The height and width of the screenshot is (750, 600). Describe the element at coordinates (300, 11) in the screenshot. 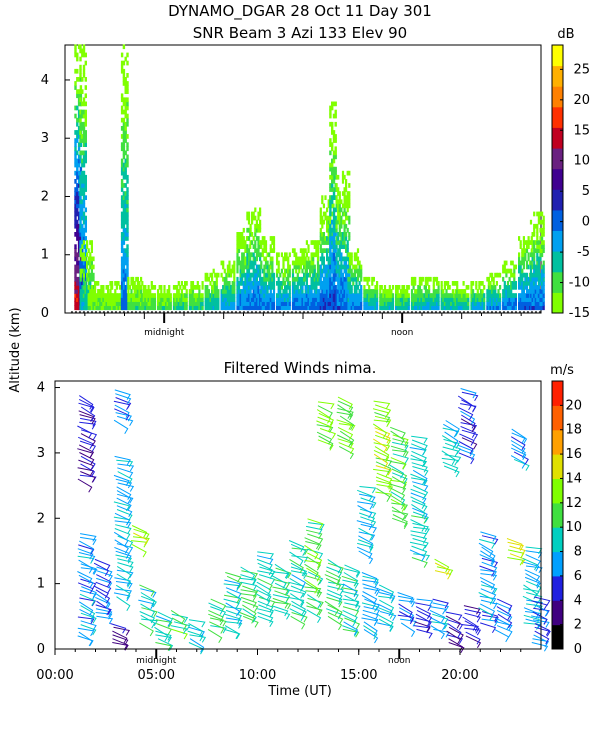

I see `figure-title: DYNAMO_DGAR 28 Oct 11 Day 301` at that location.